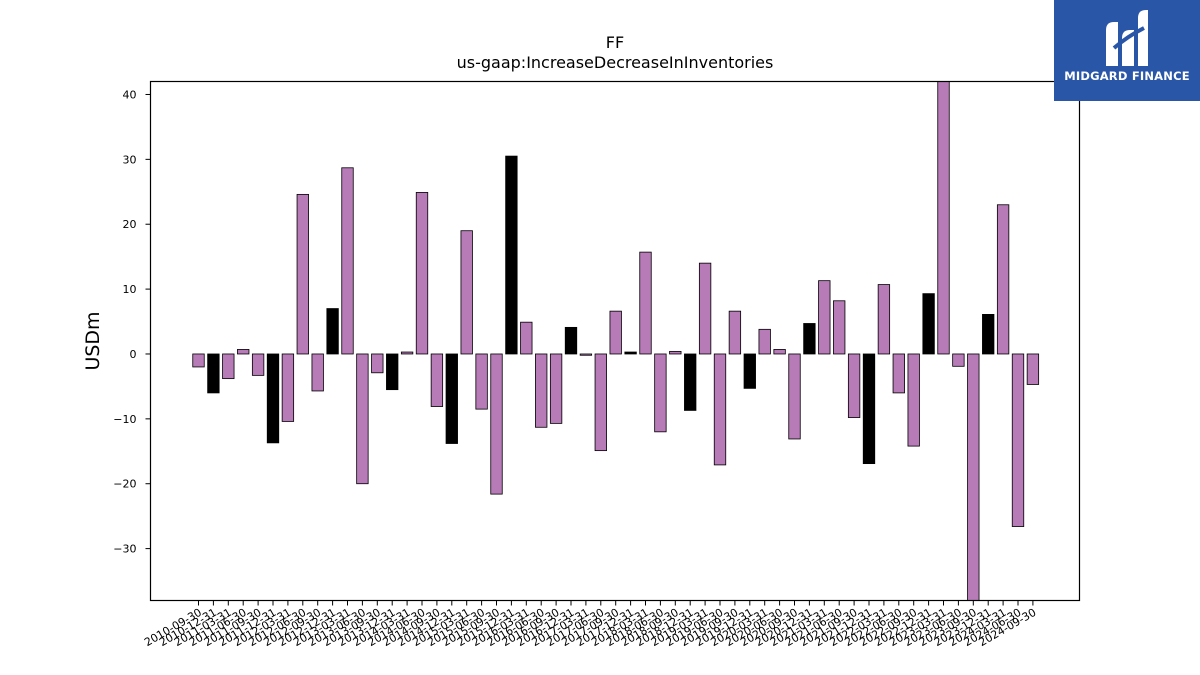 The height and width of the screenshot is (675, 1200). I want to click on y-tick-label: 40, so click(130, 94).